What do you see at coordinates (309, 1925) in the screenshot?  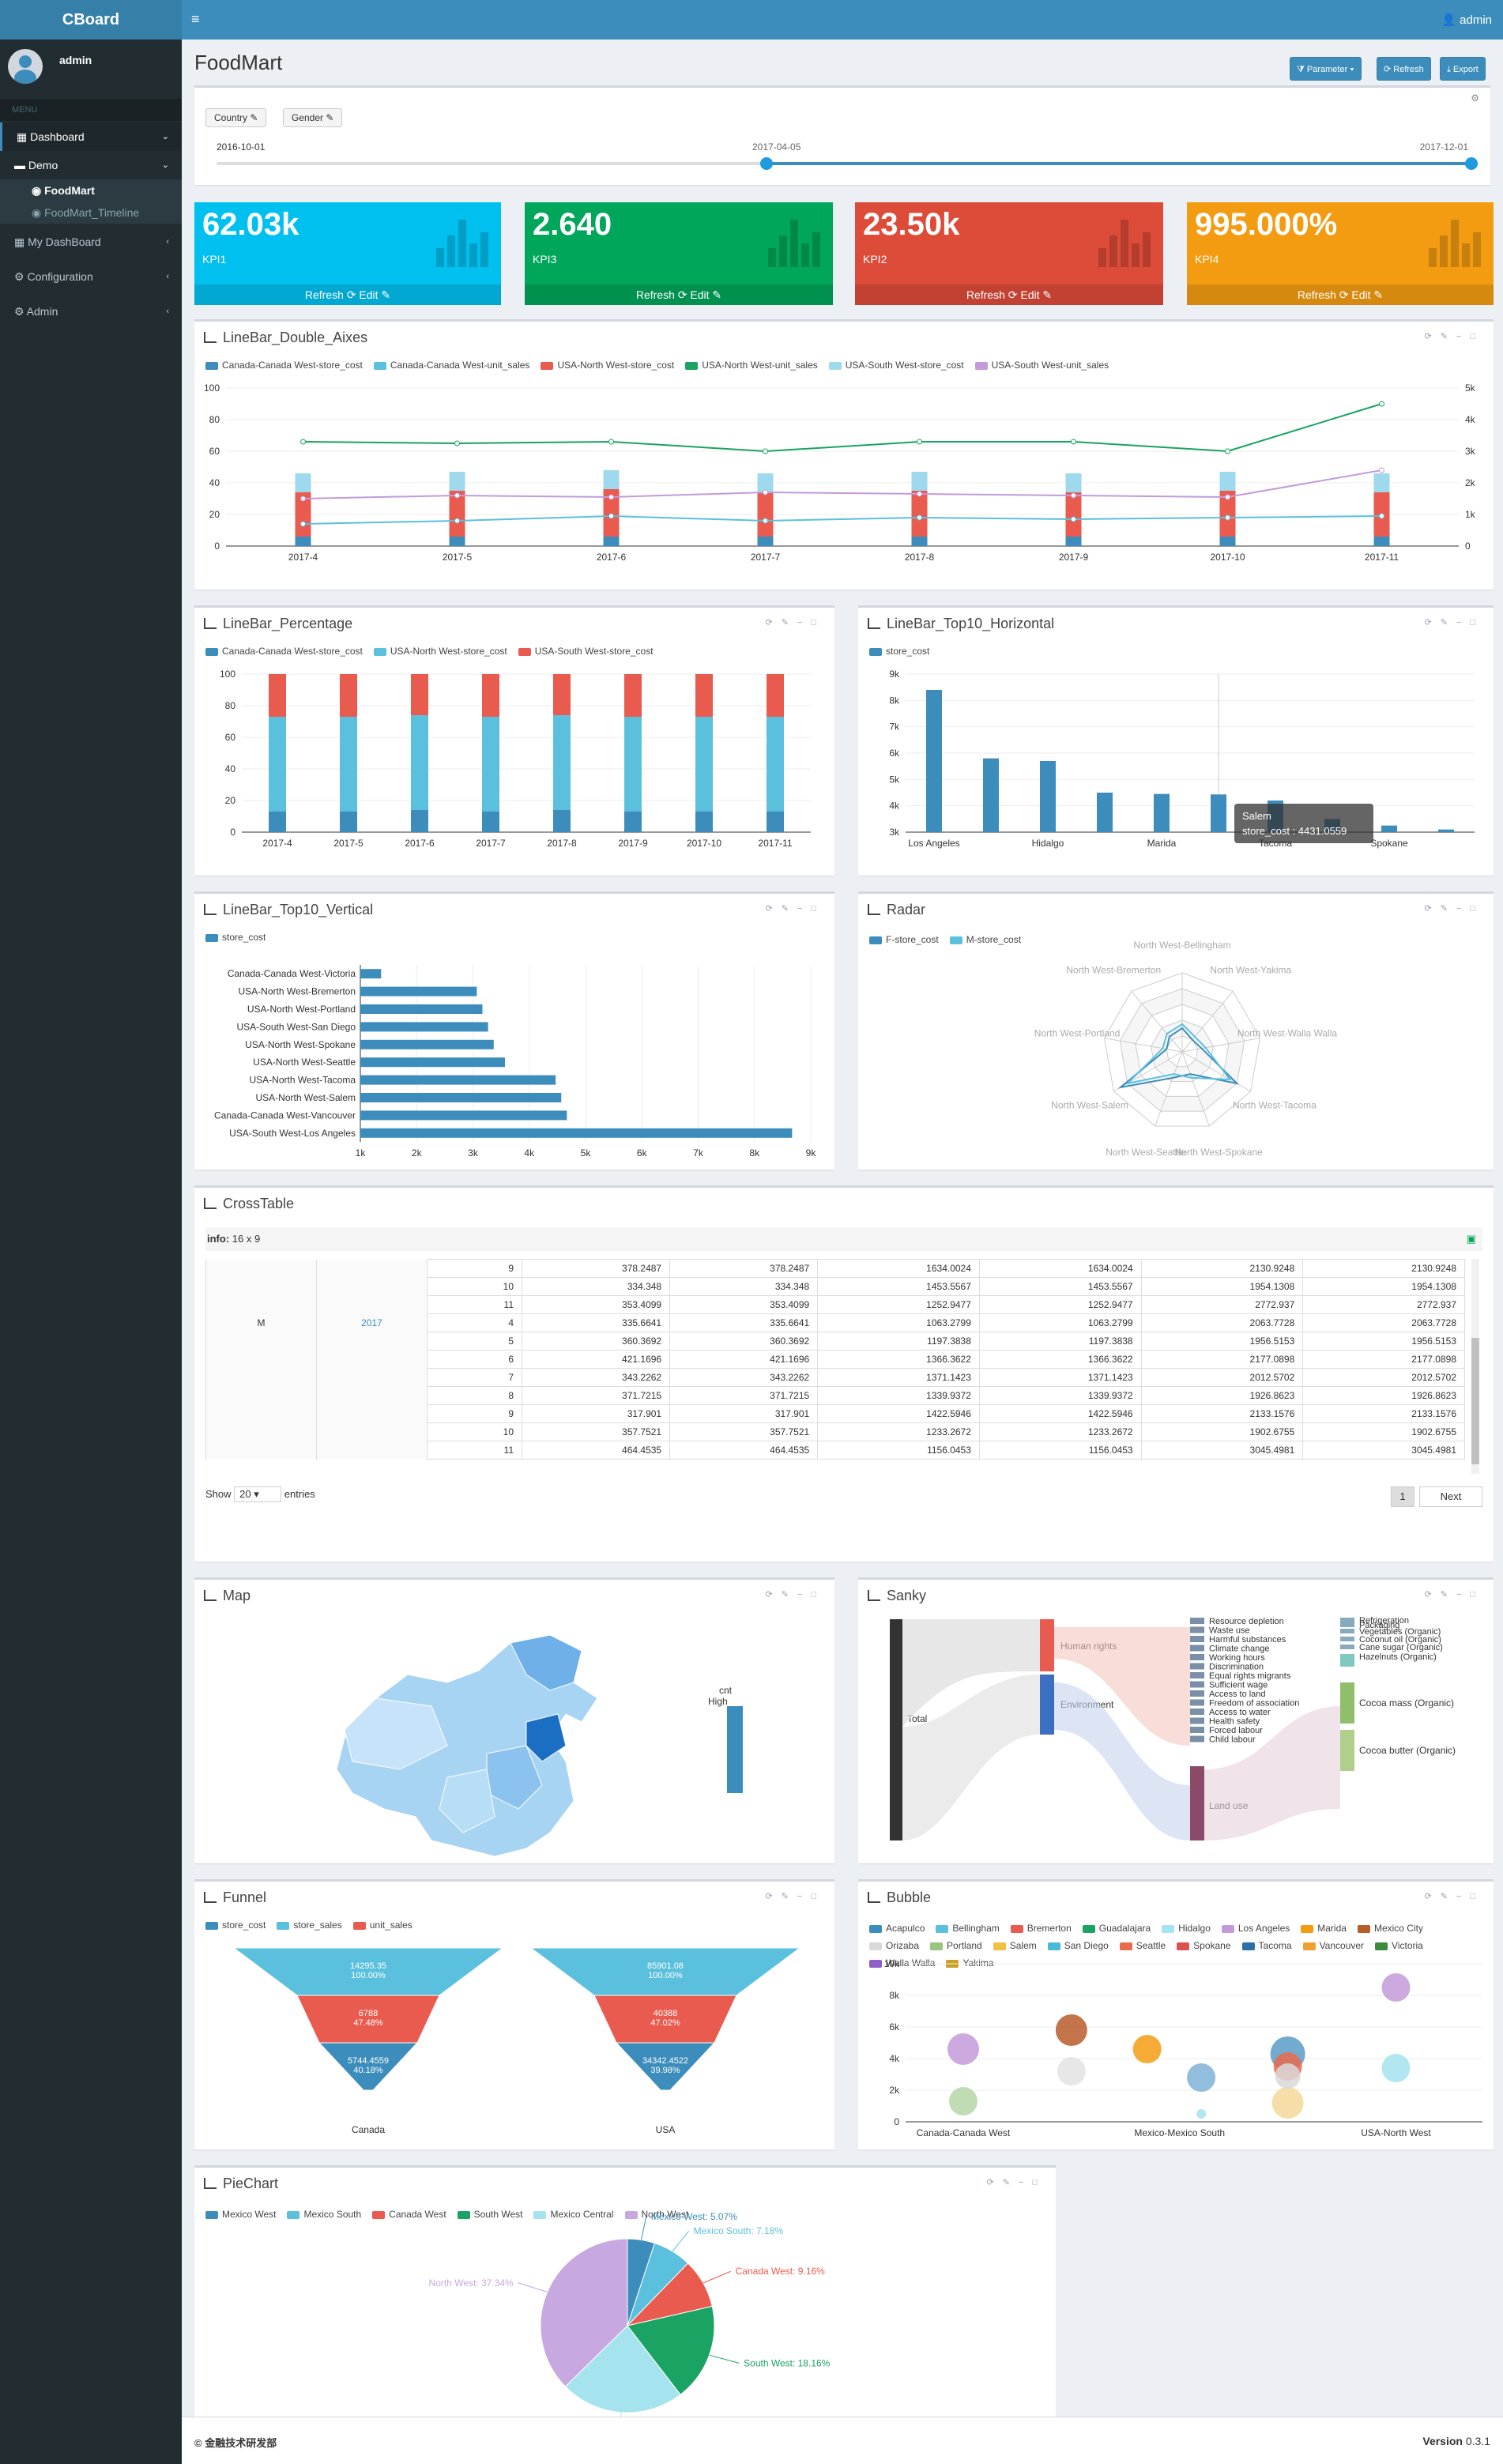 I see `legend-item: store_sales` at bounding box center [309, 1925].